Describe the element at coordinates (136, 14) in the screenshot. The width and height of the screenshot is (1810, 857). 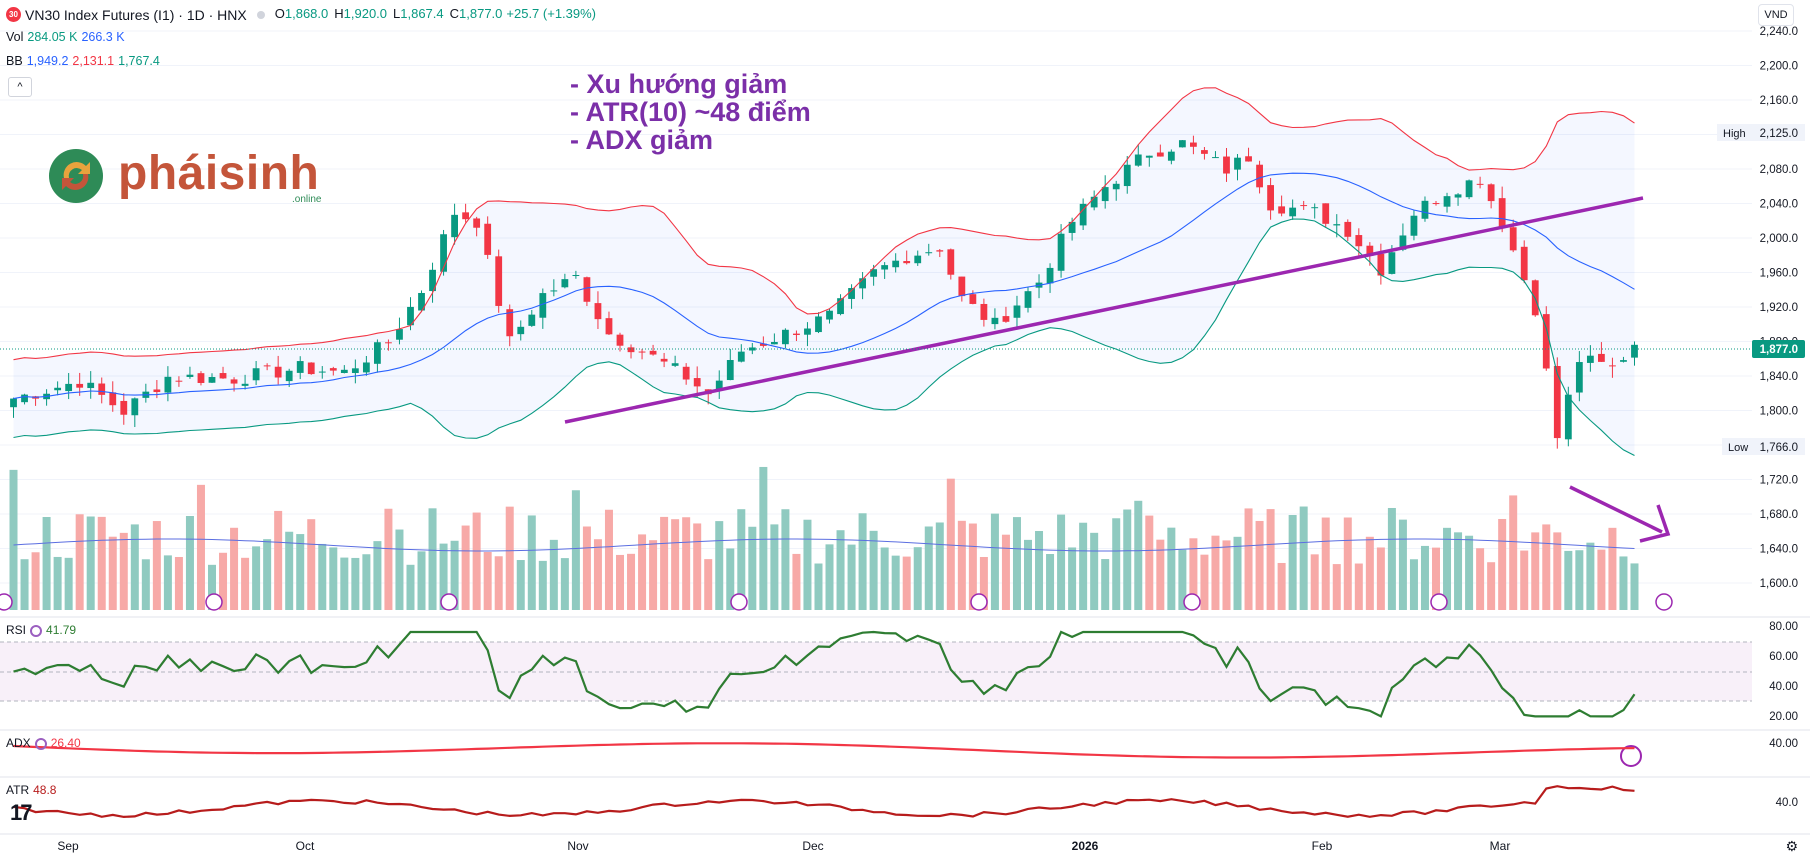
I see `symbol-title: VN30 Index Futures (I1) · 1D · HNX` at that location.